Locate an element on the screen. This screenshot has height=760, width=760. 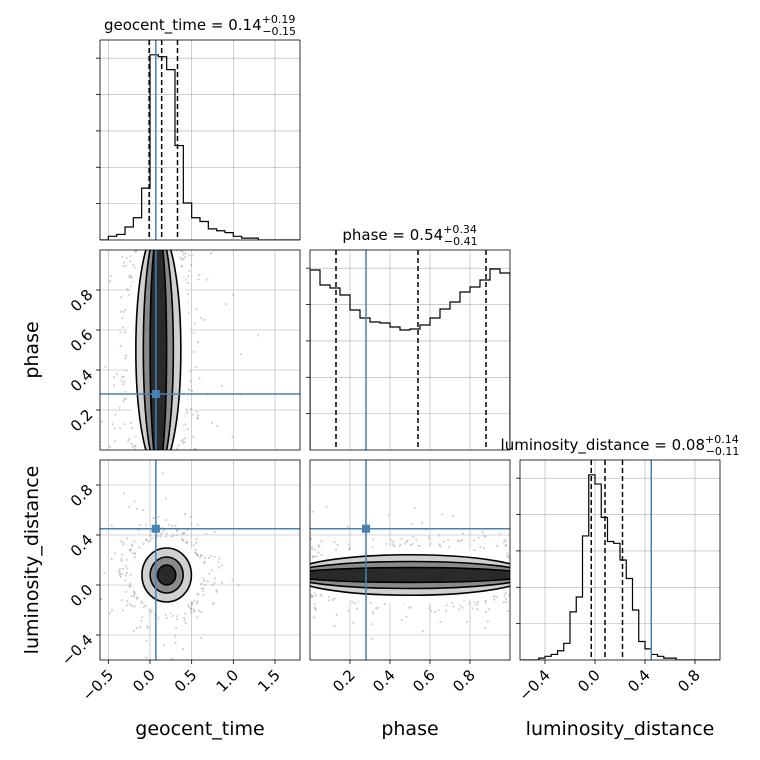
x-geocent_time-tick-label: 0.5 is located at coordinates (186, 681).